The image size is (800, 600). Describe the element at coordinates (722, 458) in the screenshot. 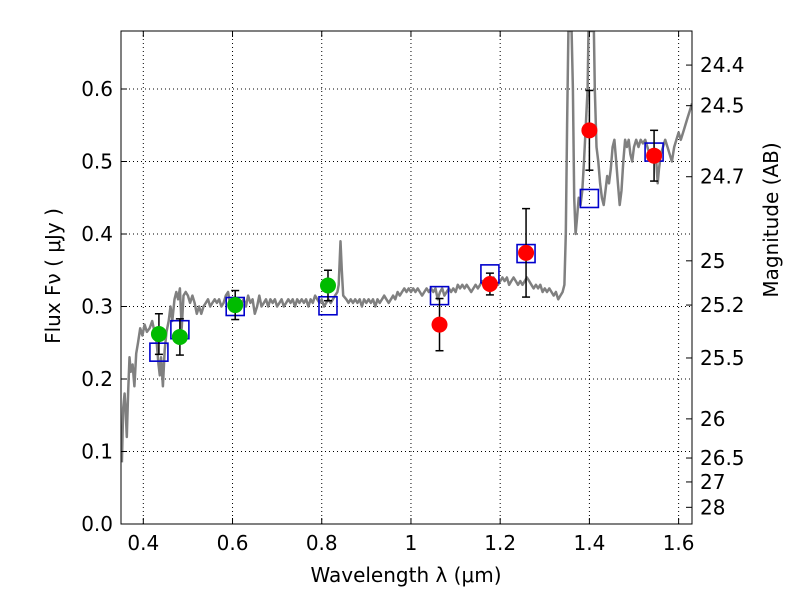

I see `right-tick-label: 26.5` at that location.